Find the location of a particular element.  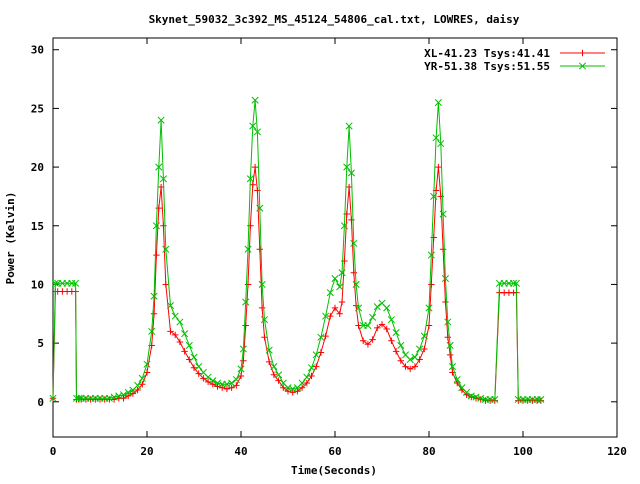

x-axis-label: Time(Seconds) is located at coordinates (334, 470).